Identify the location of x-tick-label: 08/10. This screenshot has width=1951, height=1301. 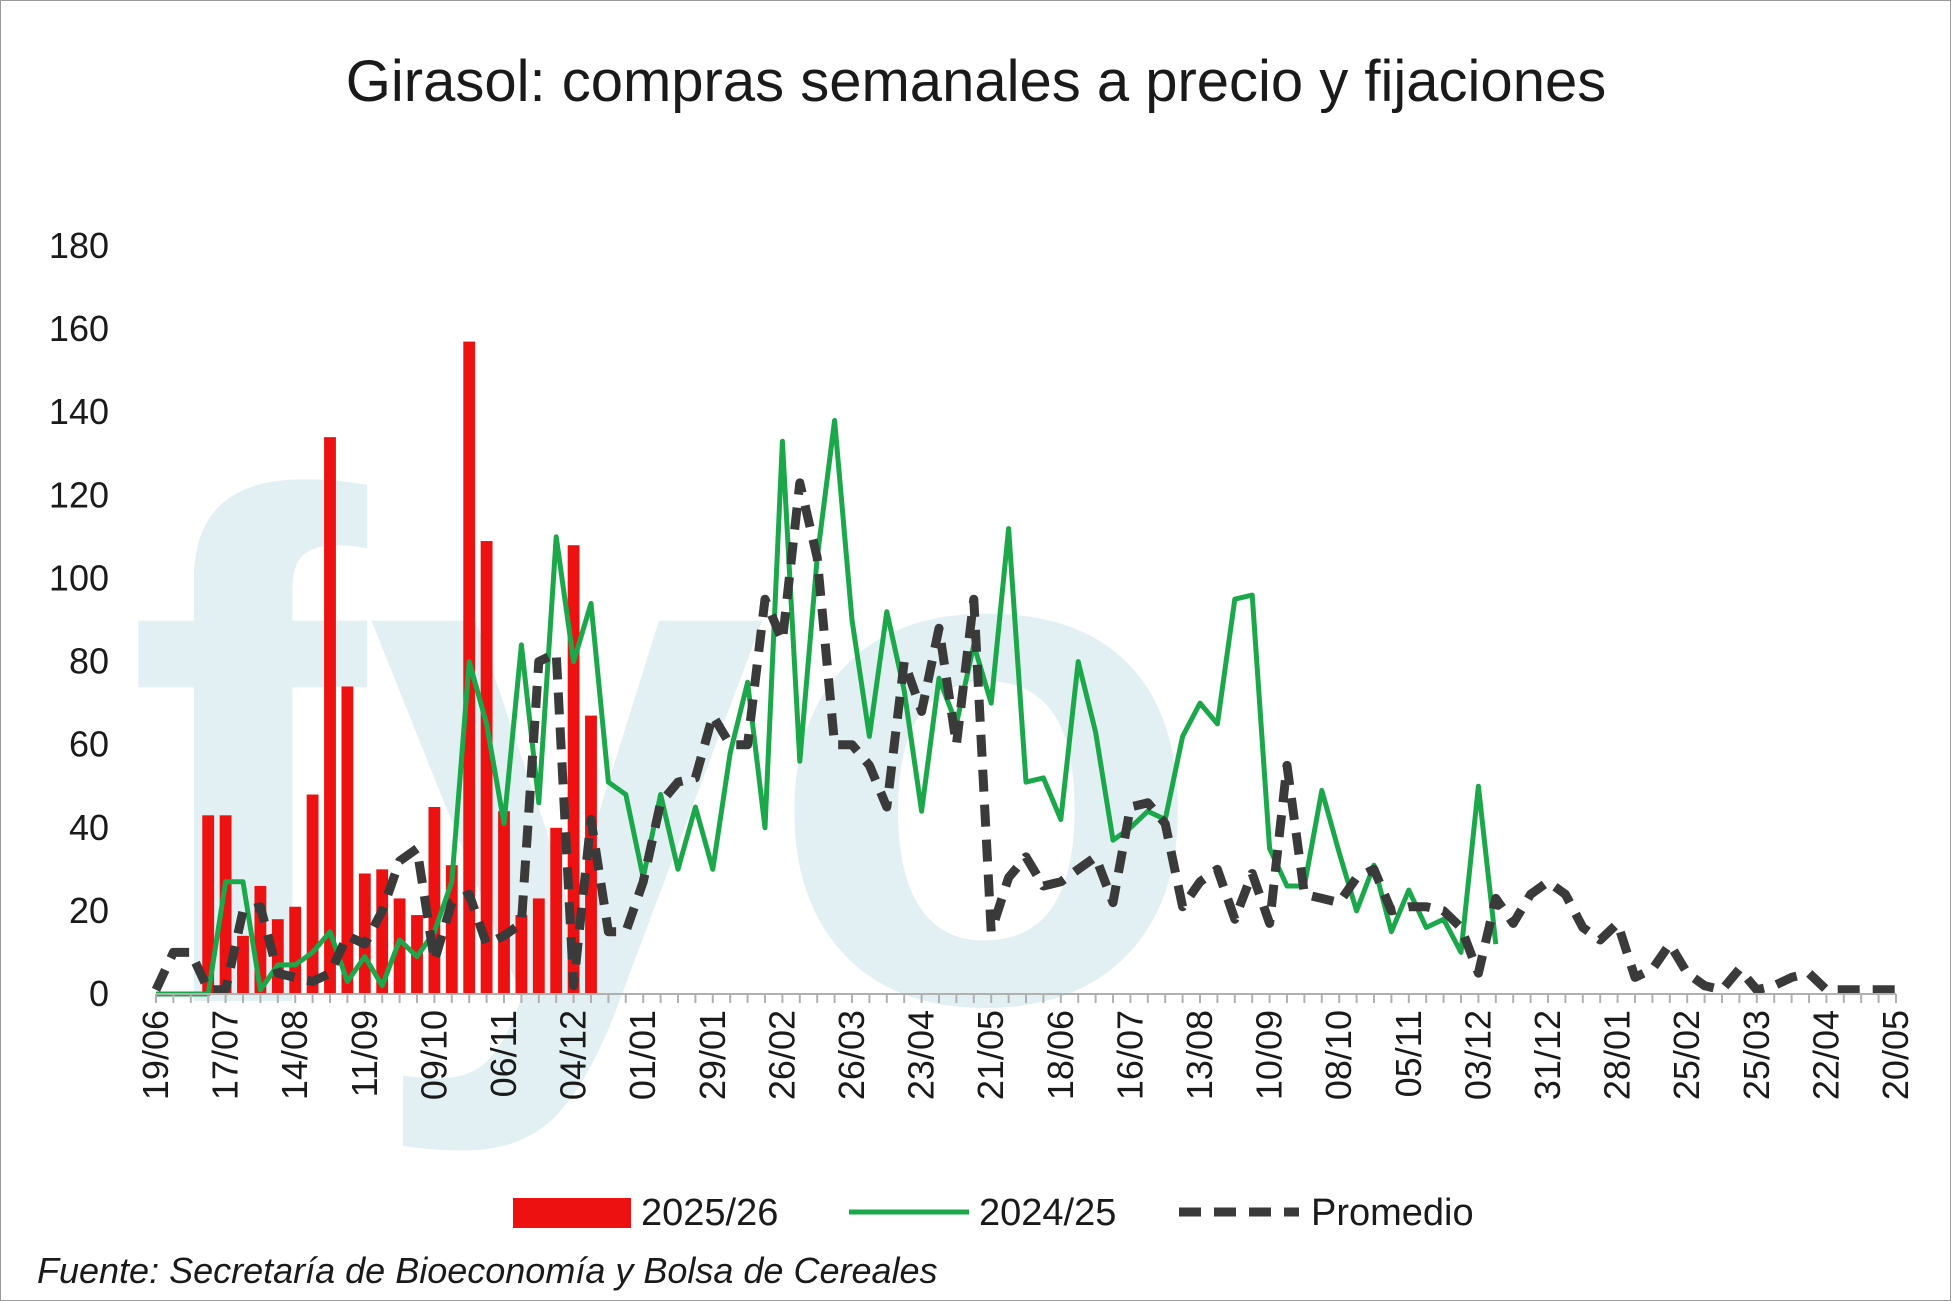
(1338, 1055).